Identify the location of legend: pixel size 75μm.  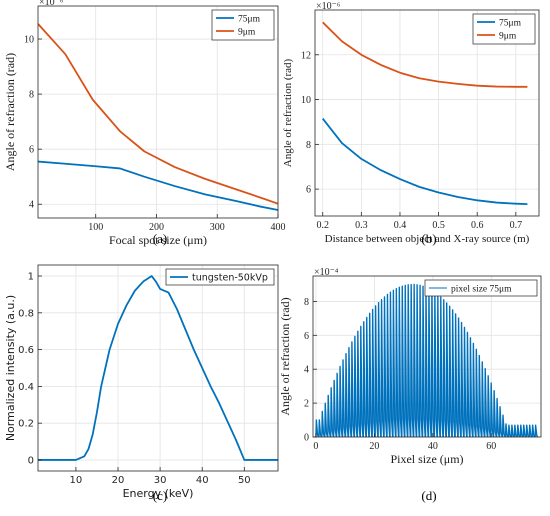
(481, 288).